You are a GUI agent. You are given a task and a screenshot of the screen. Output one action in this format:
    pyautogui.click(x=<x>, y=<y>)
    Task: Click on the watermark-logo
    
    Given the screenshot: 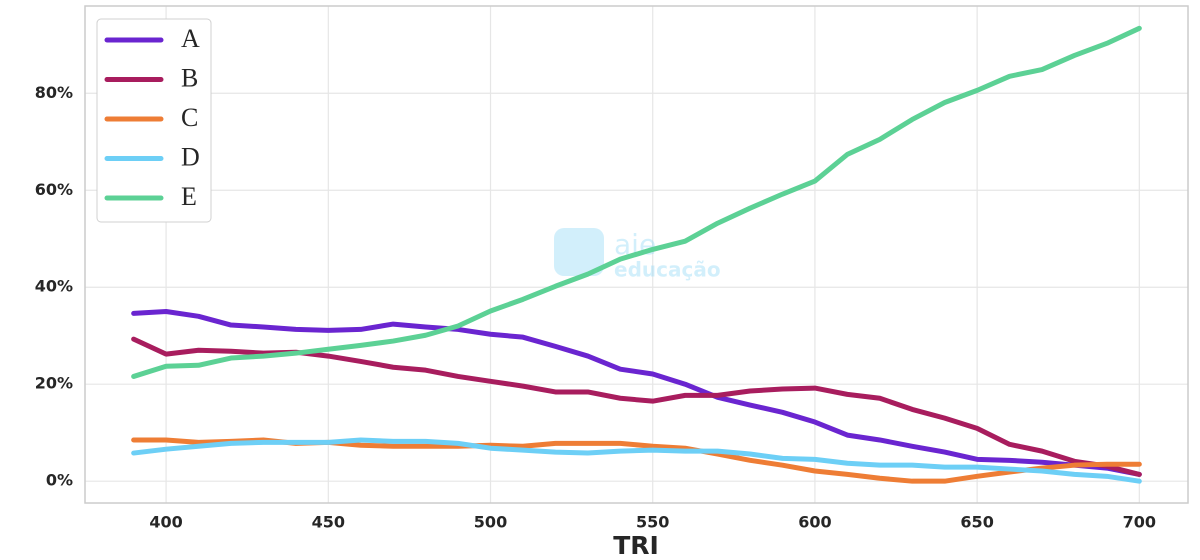 What is the action you would take?
    pyautogui.click(x=579, y=252)
    